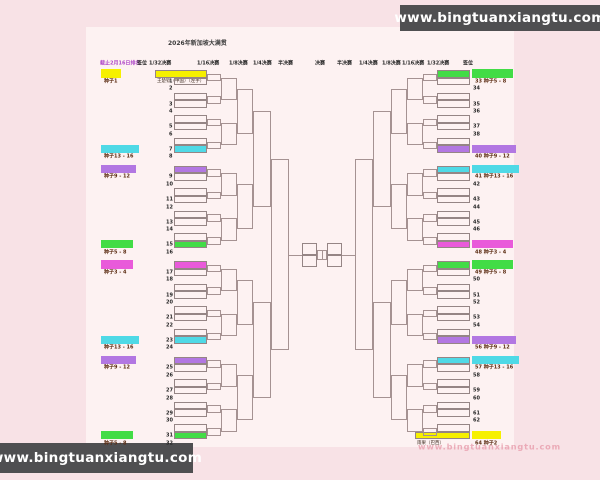  What do you see at coordinates (480, 110) in the screenshot?
I see `slot-number: 36` at bounding box center [480, 110].